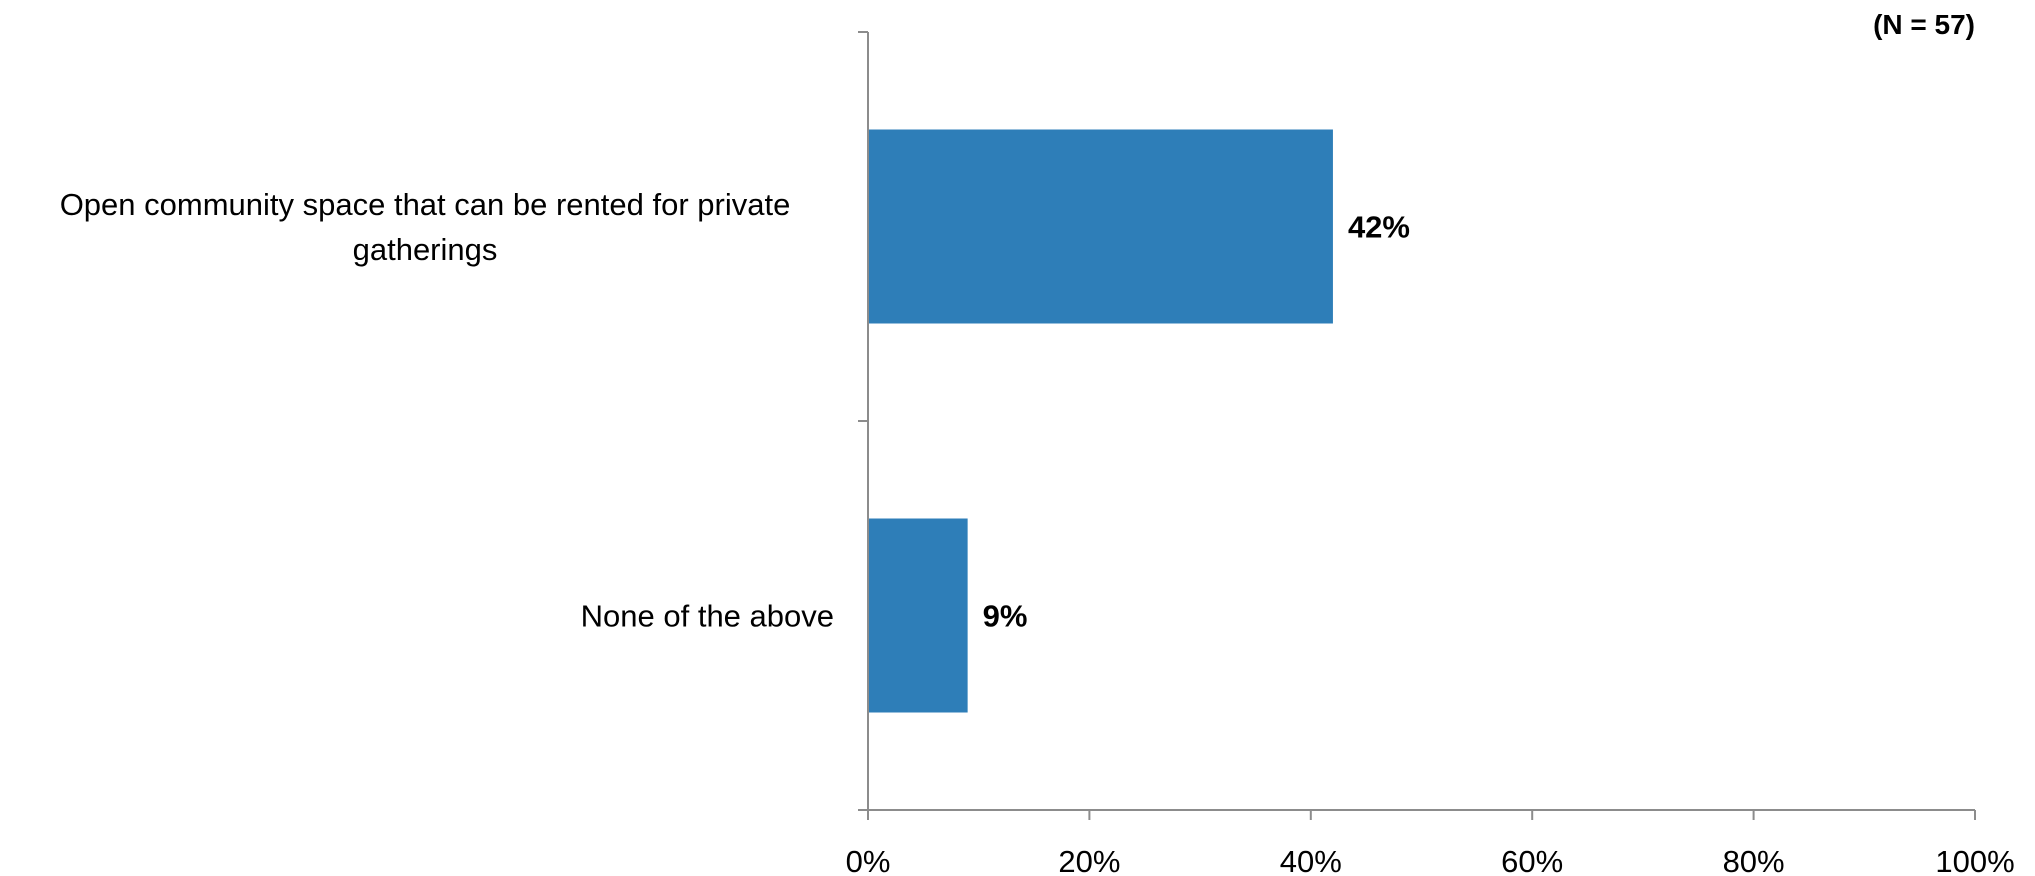  Describe the element at coordinates (1924, 24) in the screenshot. I see `sample-size-note: (N = 57)` at that location.